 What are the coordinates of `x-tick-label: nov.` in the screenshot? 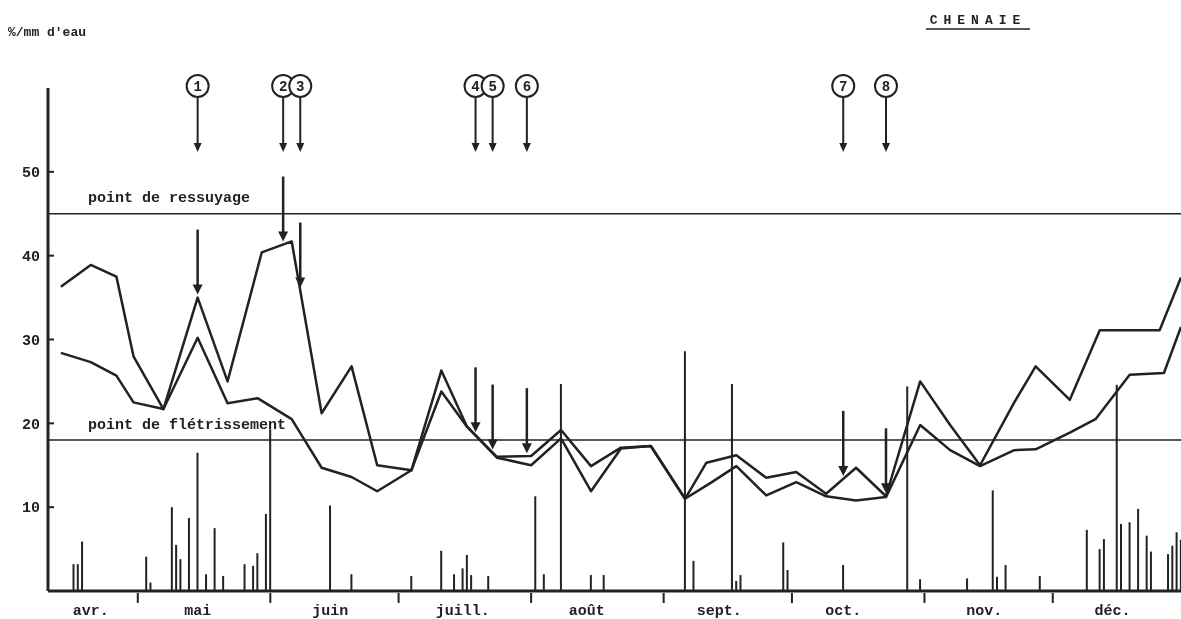 It's located at (984, 611).